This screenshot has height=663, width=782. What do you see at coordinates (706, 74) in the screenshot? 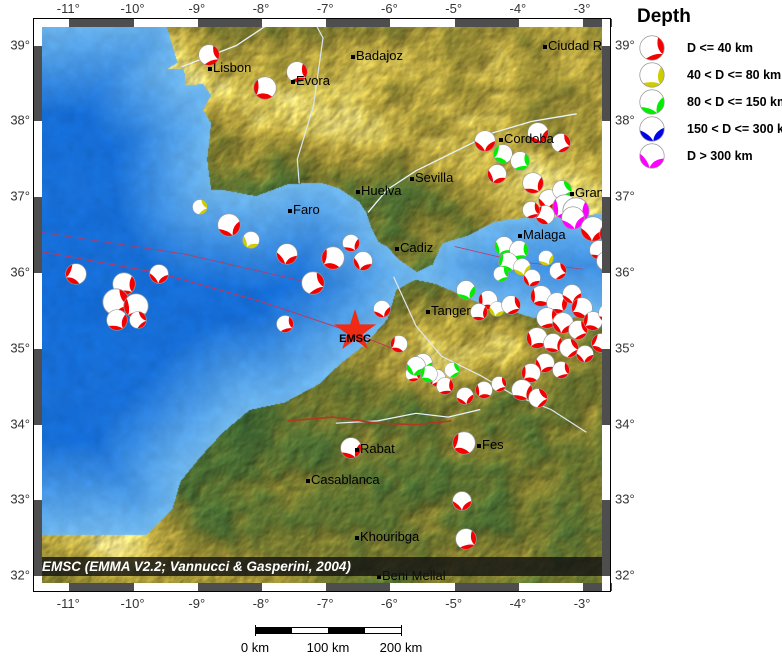
I see `legend-entry: 40 < D <= 80 km` at bounding box center [706, 74].